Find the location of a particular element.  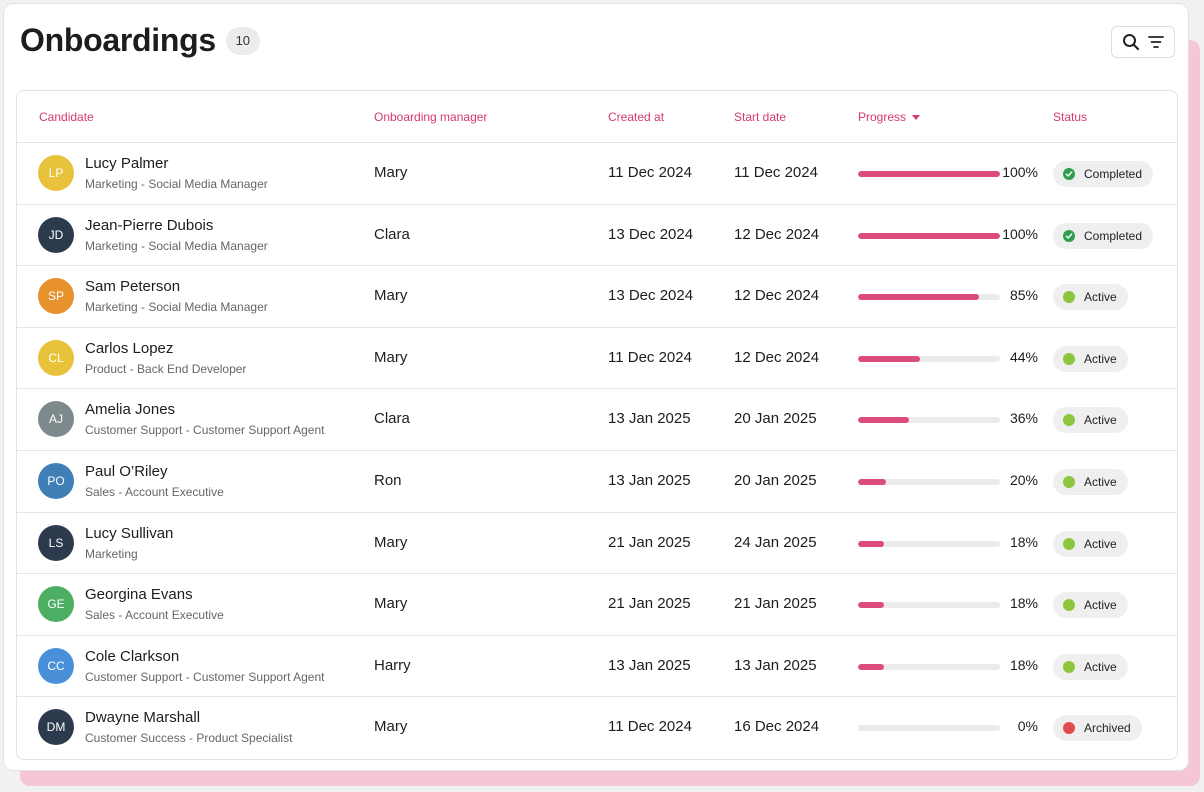

avatar-initials: GE is located at coordinates (56, 604).